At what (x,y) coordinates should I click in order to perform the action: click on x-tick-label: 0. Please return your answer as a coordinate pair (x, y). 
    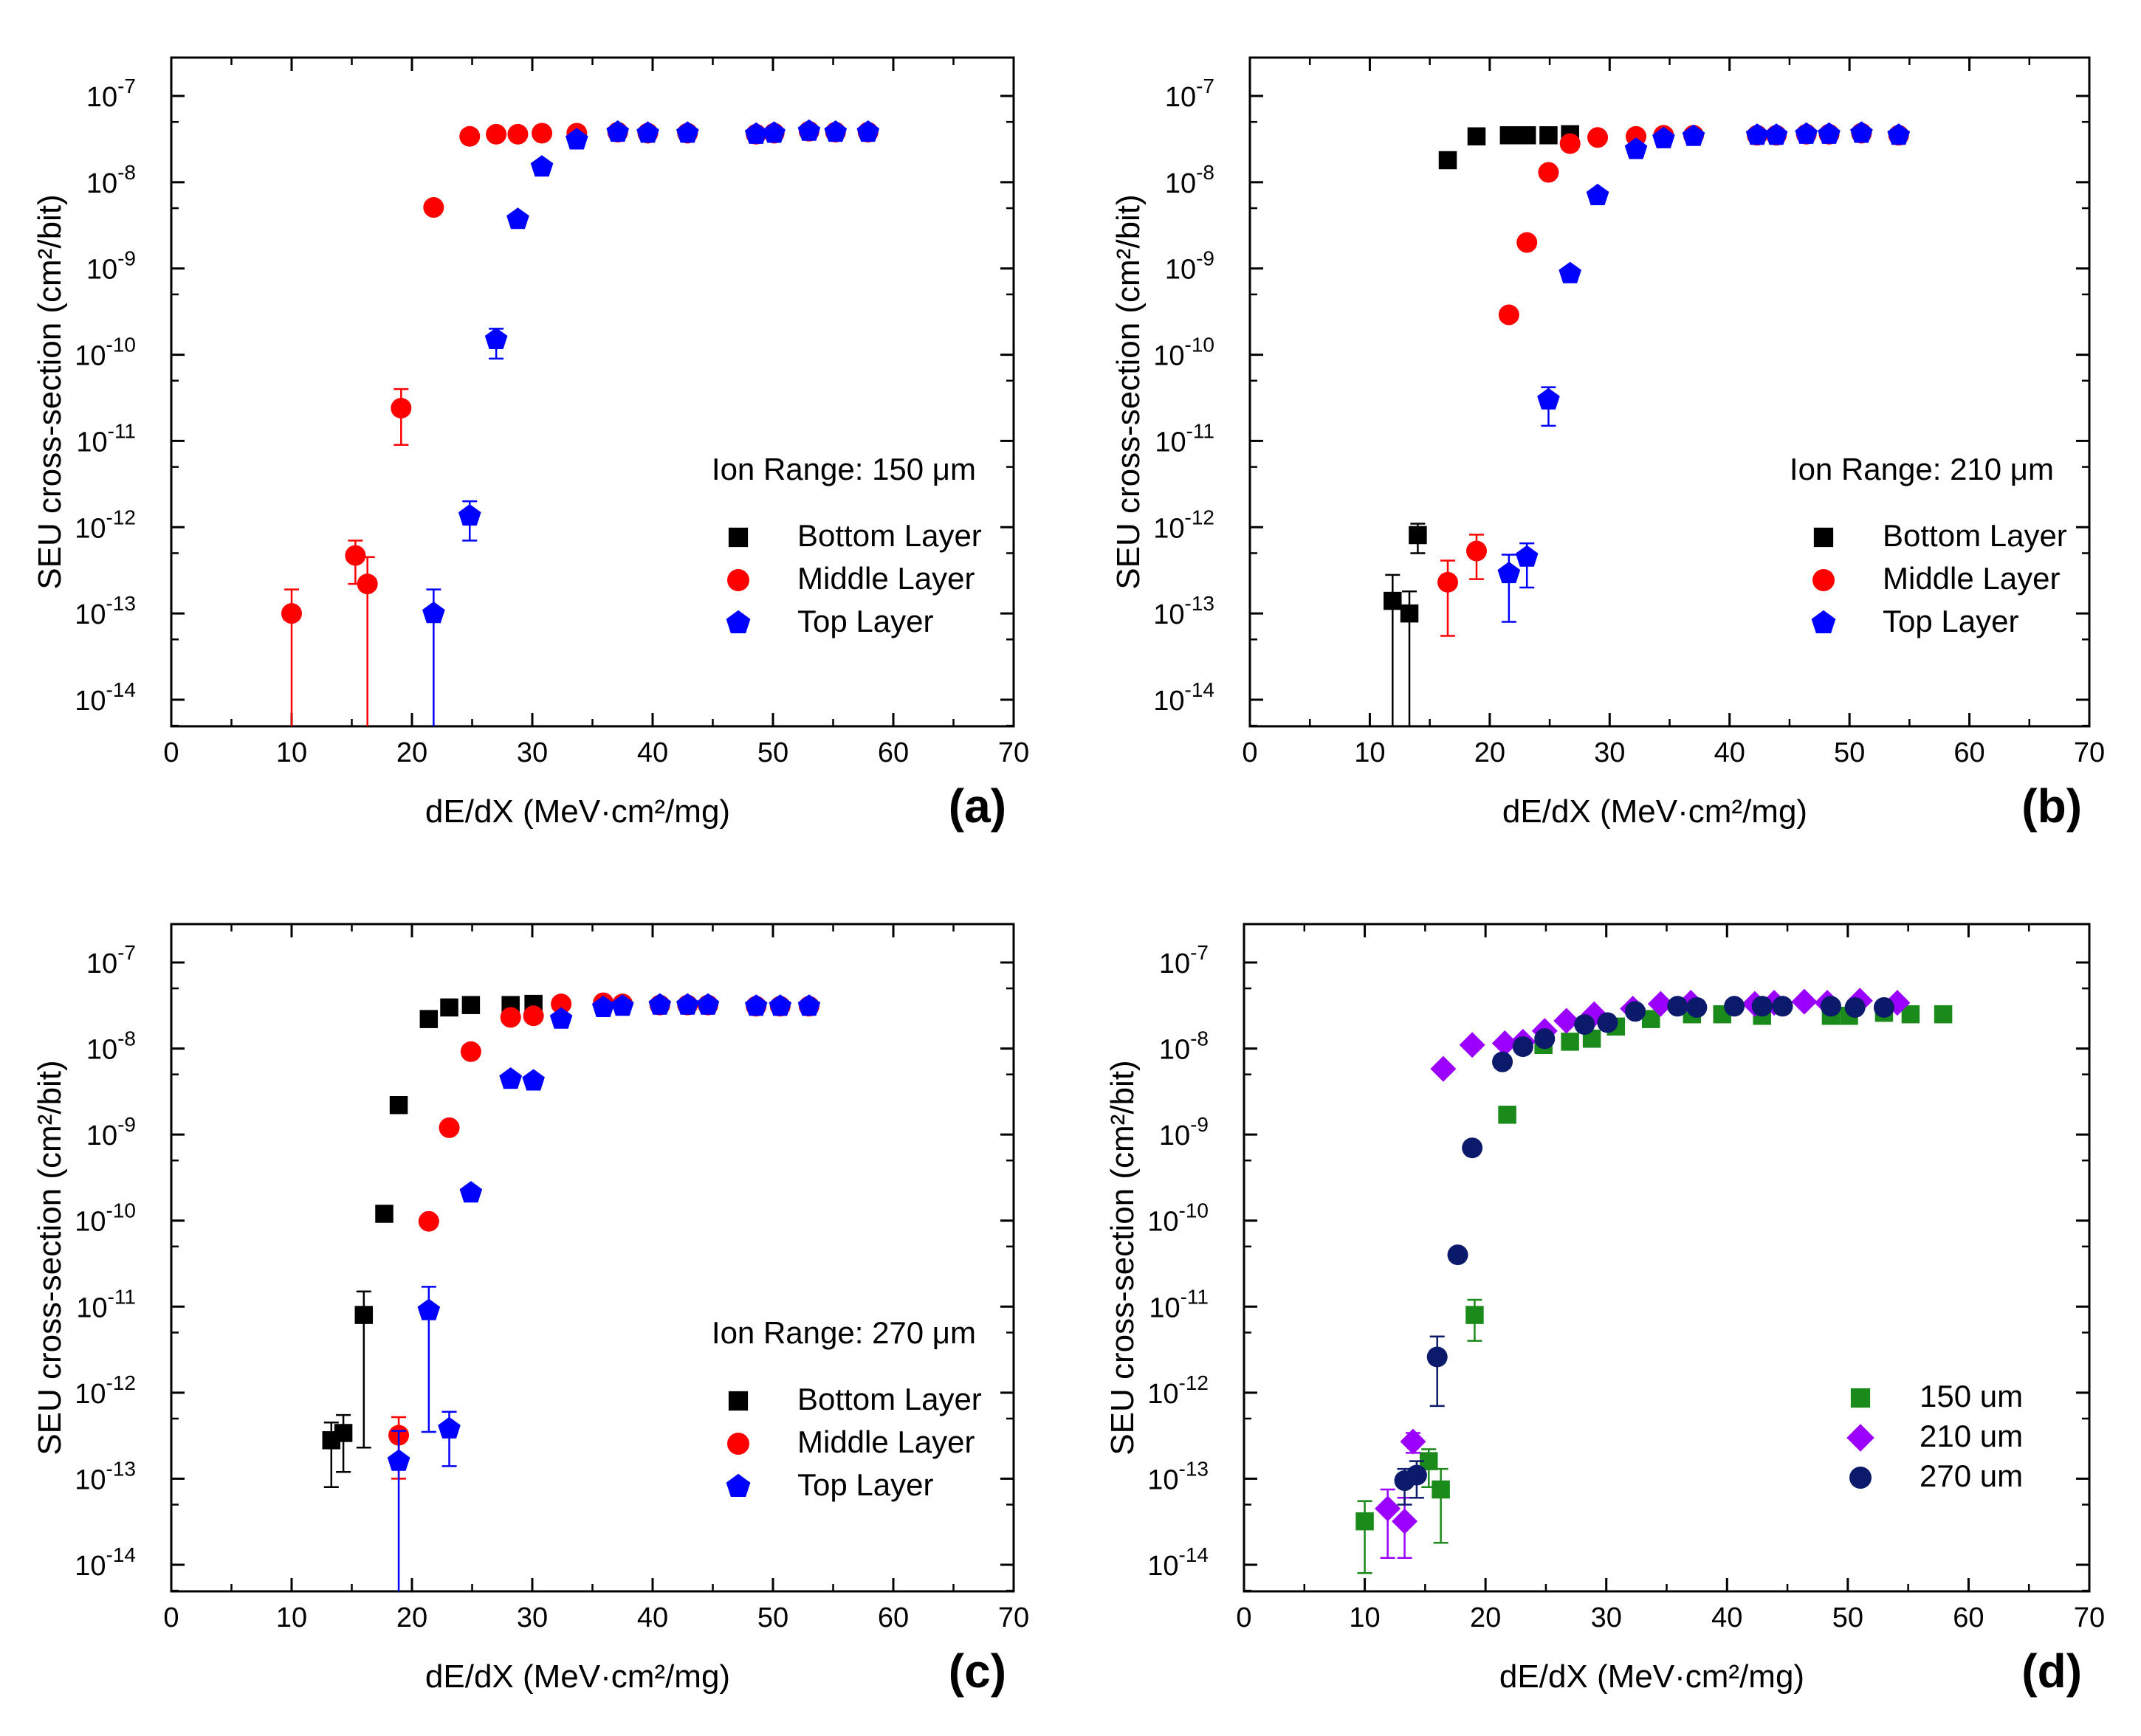
    Looking at the image, I should click on (1250, 752).